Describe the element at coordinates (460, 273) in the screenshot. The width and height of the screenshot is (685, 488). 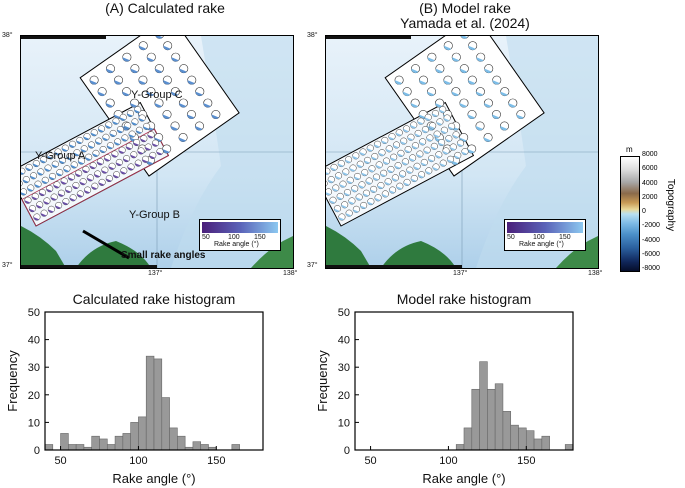
I see `lon-left-b: 137°` at that location.